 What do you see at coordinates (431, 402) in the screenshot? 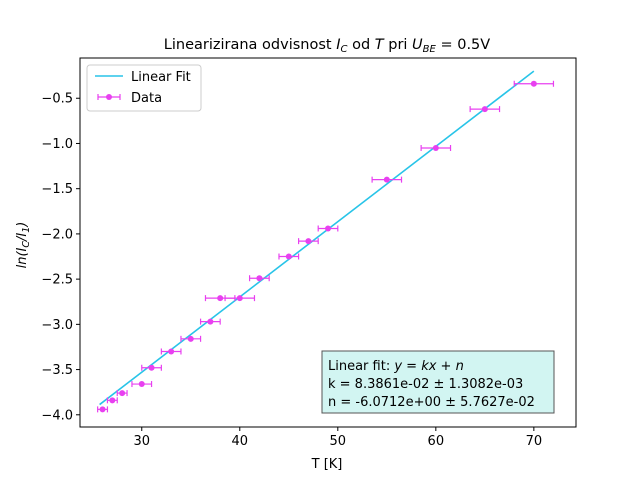
I see `annotation-line-3: n = -6.0712e+00 ± 5.7627e-02` at bounding box center [431, 402].